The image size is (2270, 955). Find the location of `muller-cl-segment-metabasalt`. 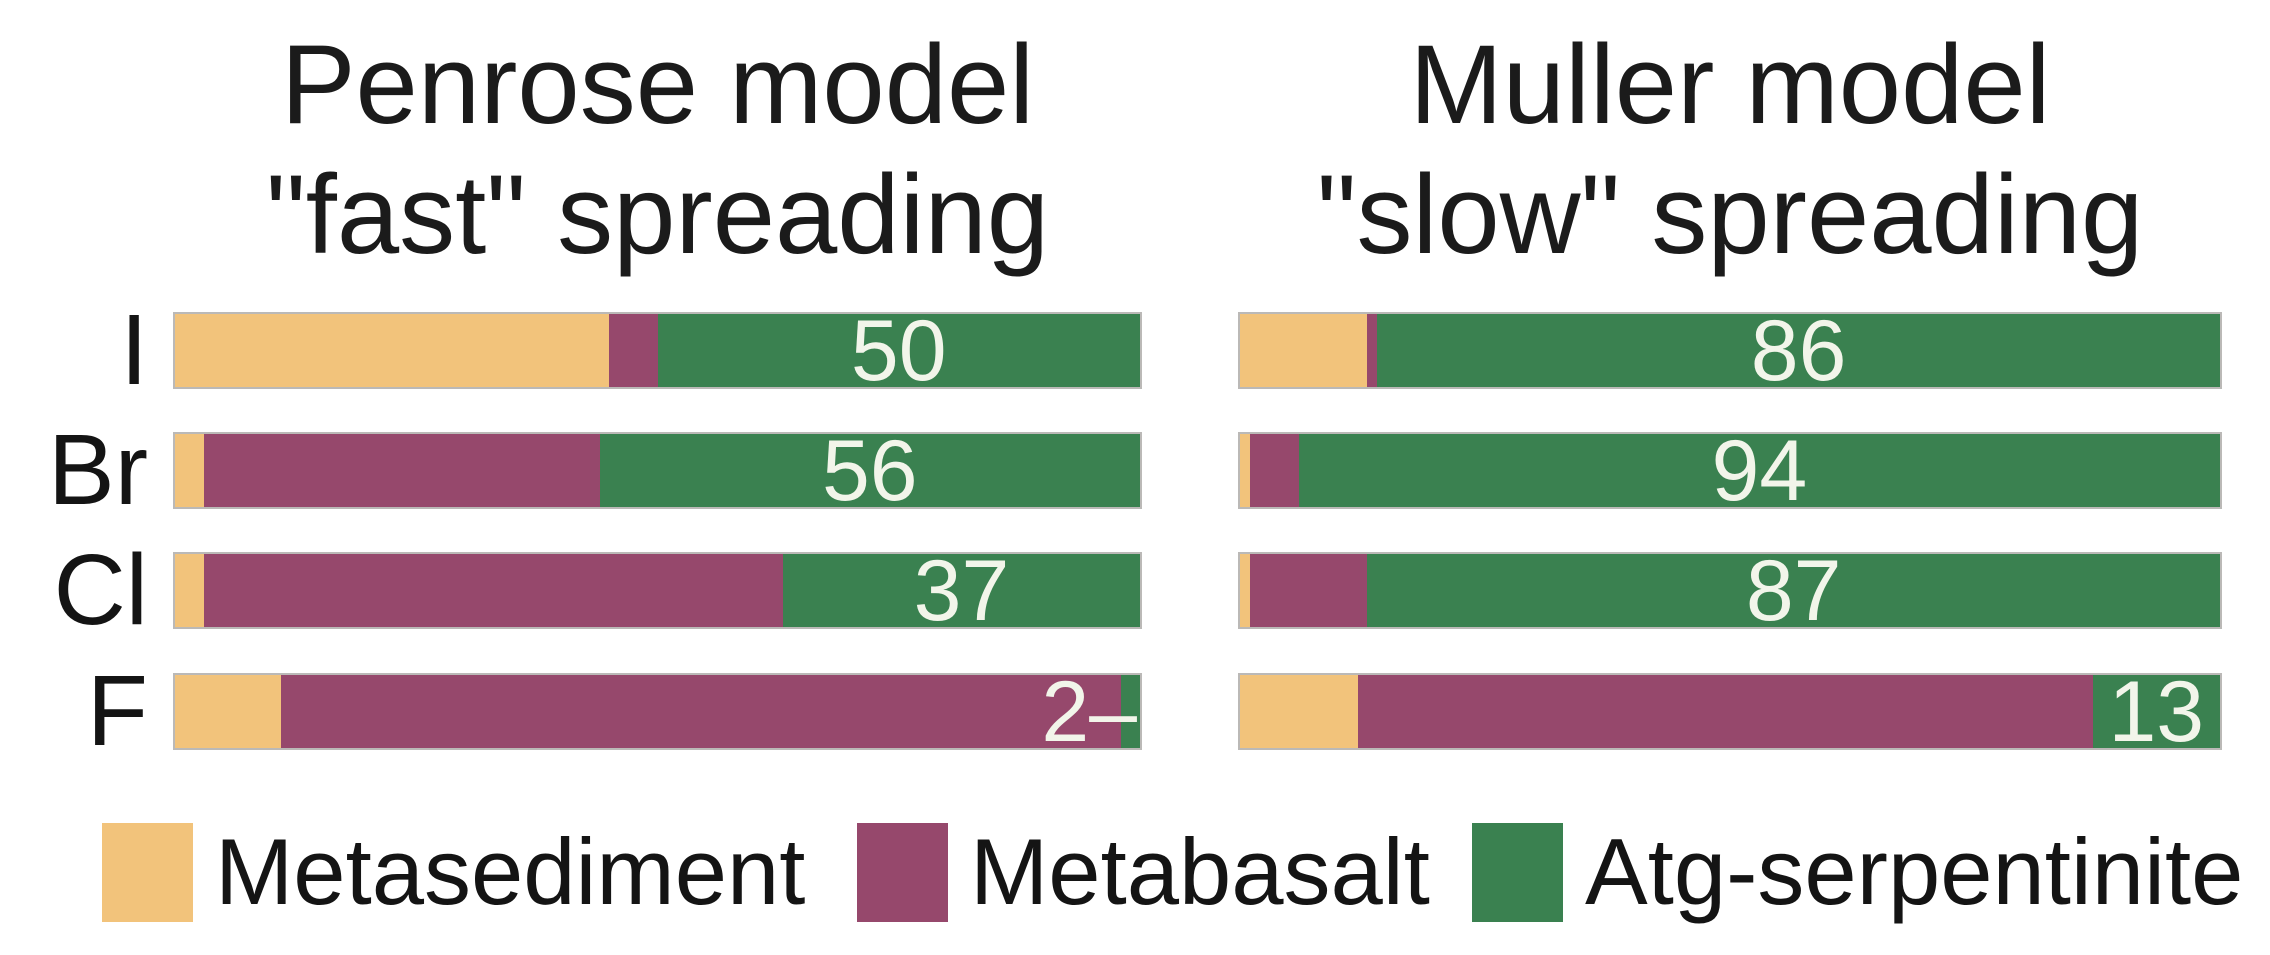

muller-cl-segment-metabasalt is located at coordinates (1308, 590).